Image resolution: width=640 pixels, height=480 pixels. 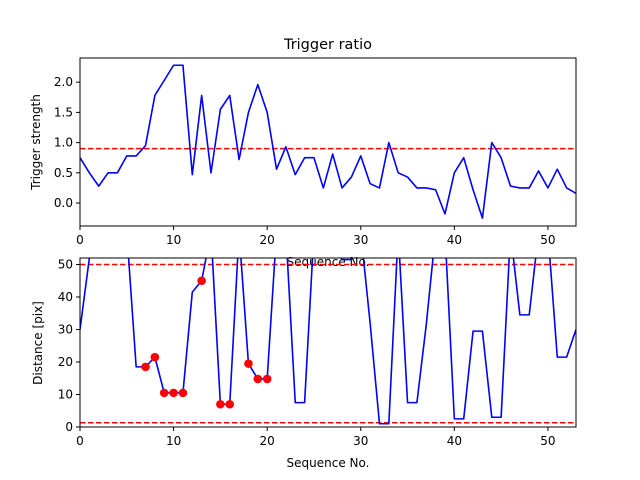 I want to click on y-tick-label: 2.0, so click(x=63, y=82).